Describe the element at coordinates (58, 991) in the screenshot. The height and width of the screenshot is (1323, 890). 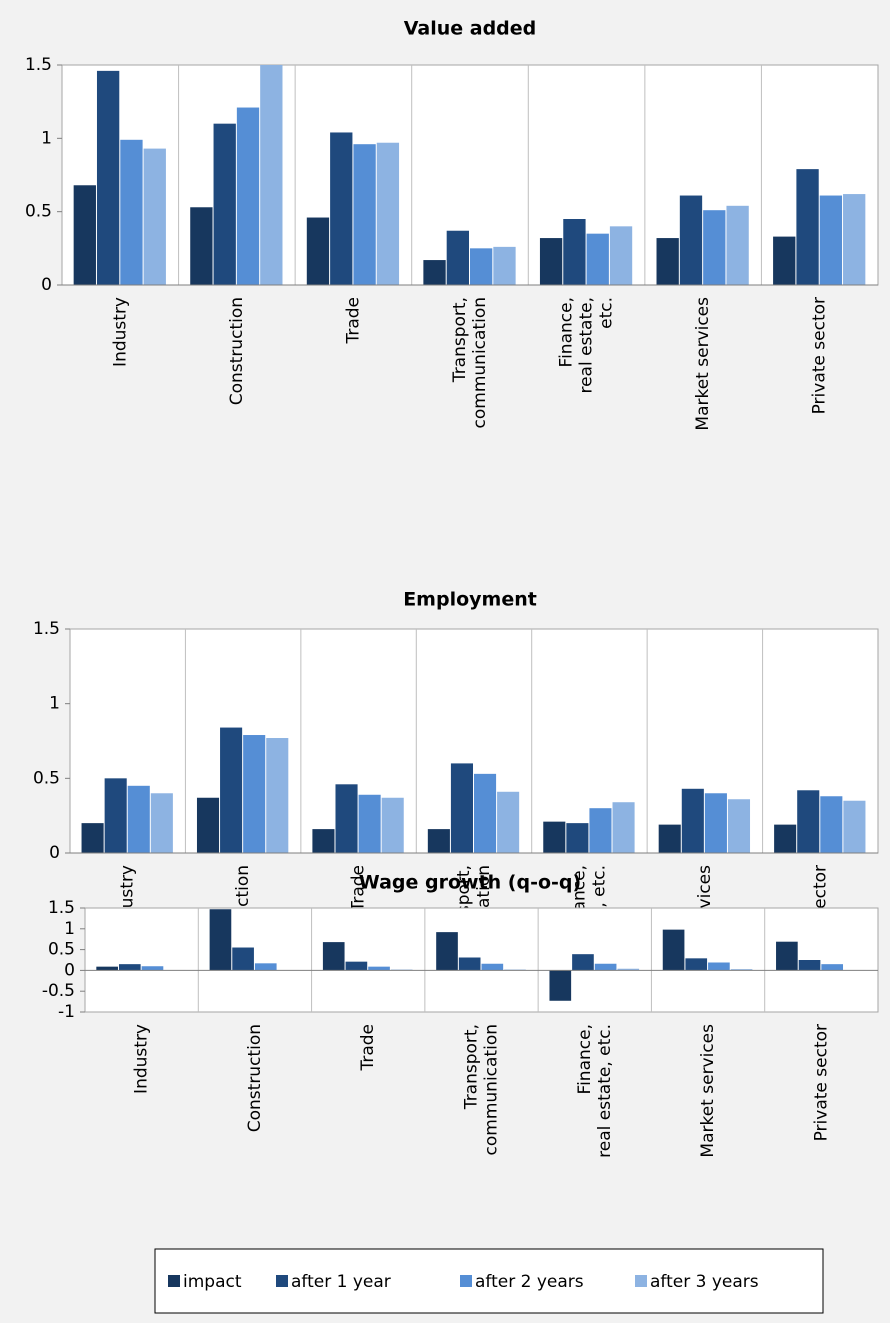
I see `y-tick-label: -0.5` at that location.